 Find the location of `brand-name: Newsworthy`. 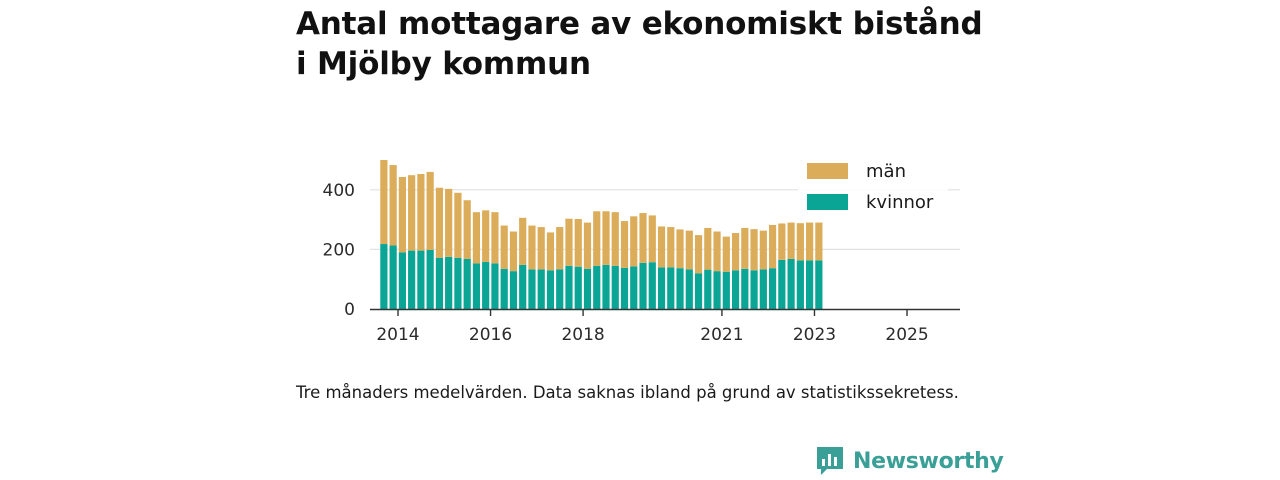

brand-name: Newsworthy is located at coordinates (928, 461).